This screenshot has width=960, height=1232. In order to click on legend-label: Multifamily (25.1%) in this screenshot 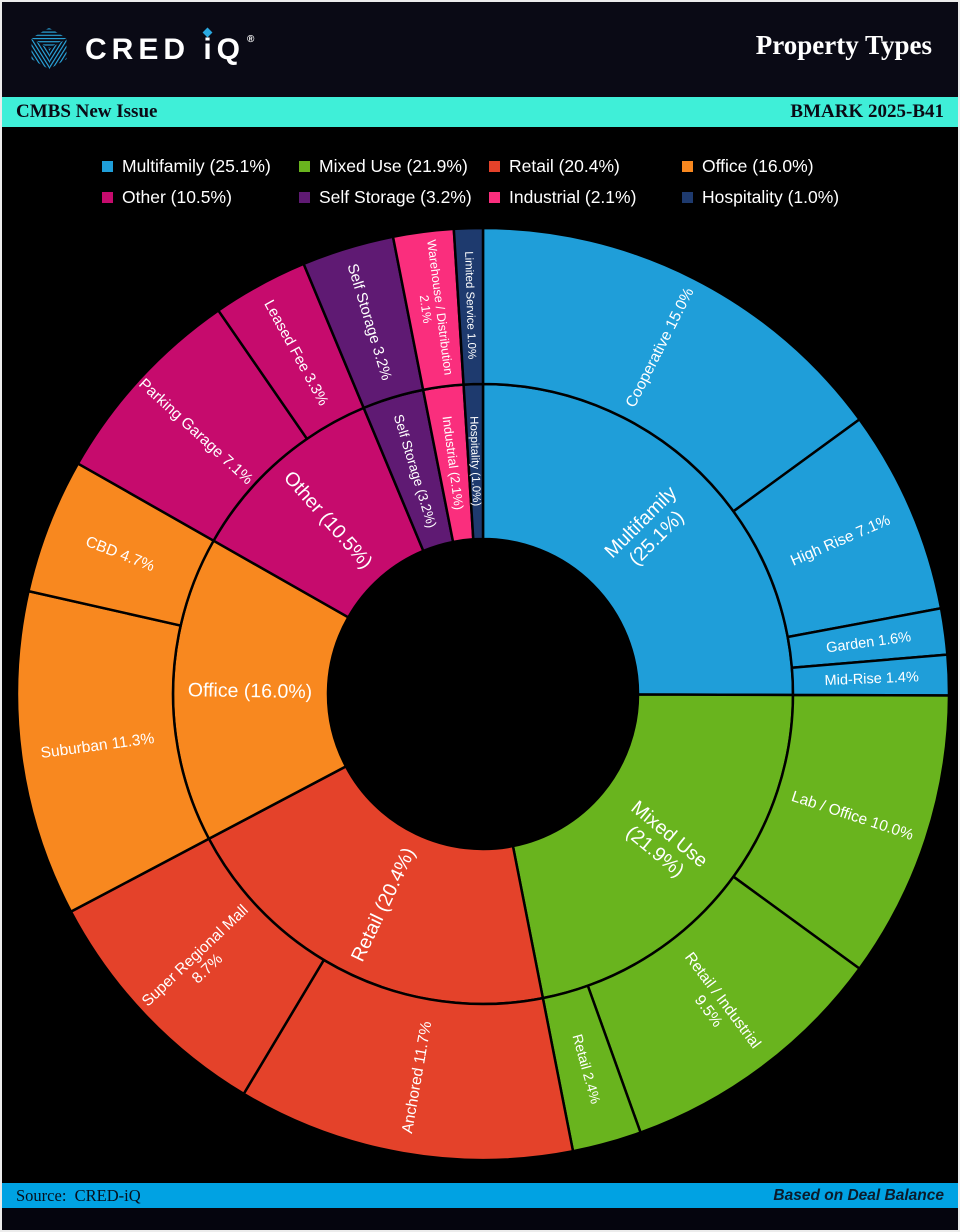, I will do `click(196, 165)`.